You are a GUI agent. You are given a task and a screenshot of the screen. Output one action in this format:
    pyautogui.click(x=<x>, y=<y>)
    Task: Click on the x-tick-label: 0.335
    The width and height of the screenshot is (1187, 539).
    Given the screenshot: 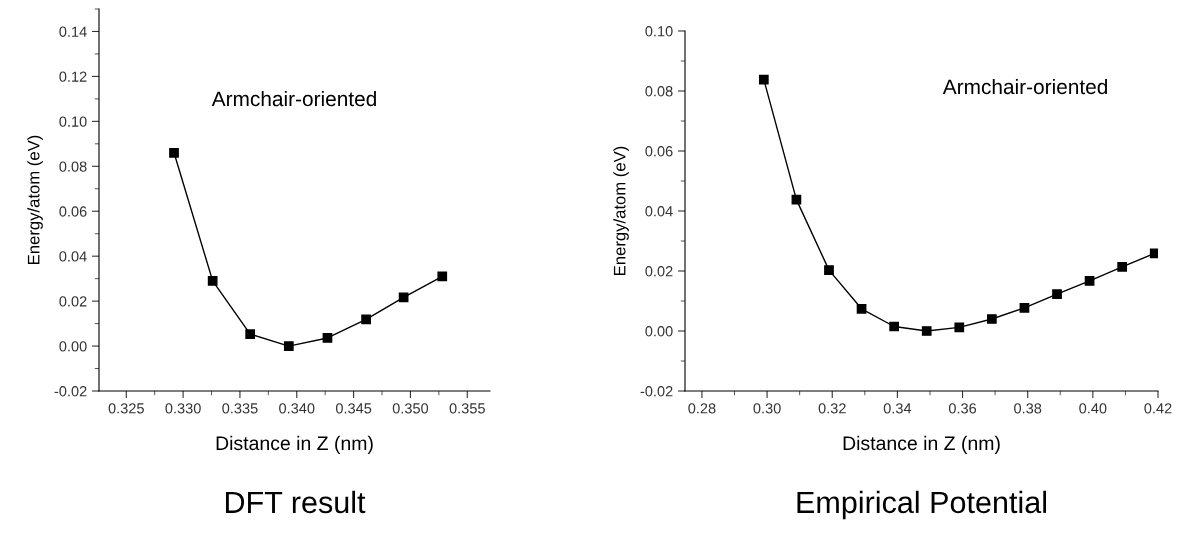 What is the action you would take?
    pyautogui.click(x=240, y=408)
    